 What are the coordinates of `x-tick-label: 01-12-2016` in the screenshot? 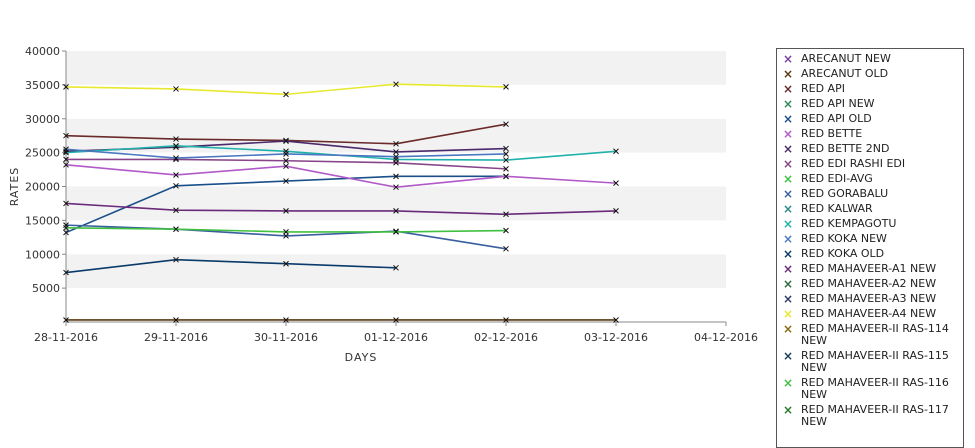 It's located at (396, 337).